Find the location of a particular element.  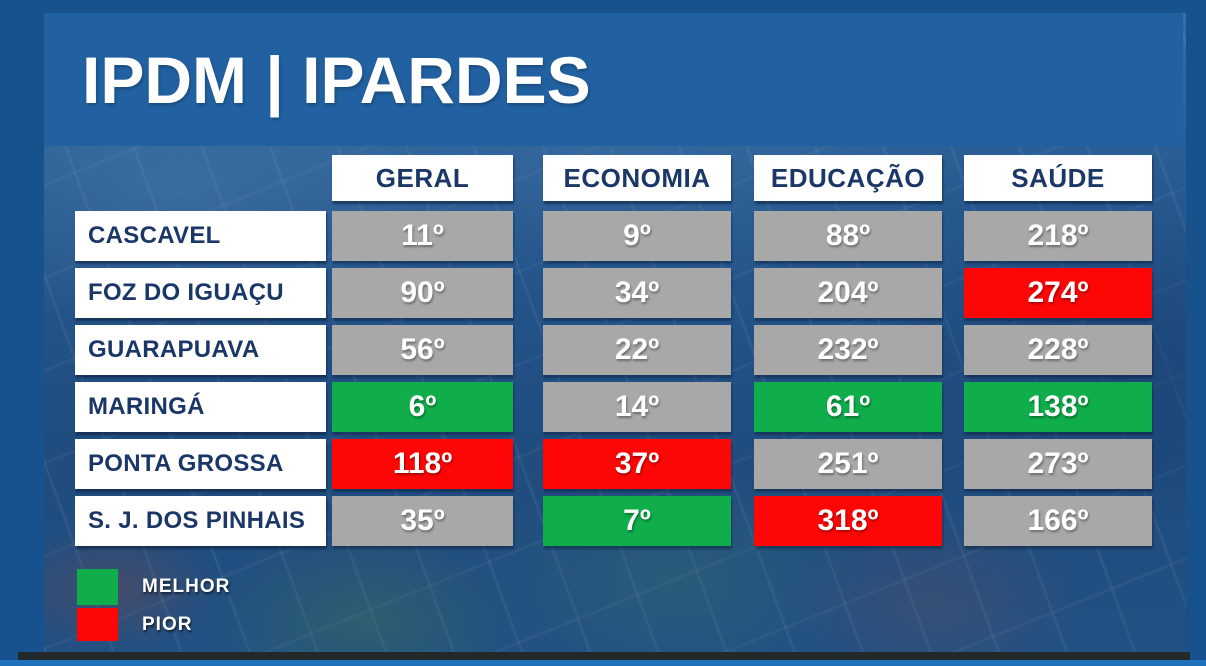

rank-cell: 22º is located at coordinates (637, 350).